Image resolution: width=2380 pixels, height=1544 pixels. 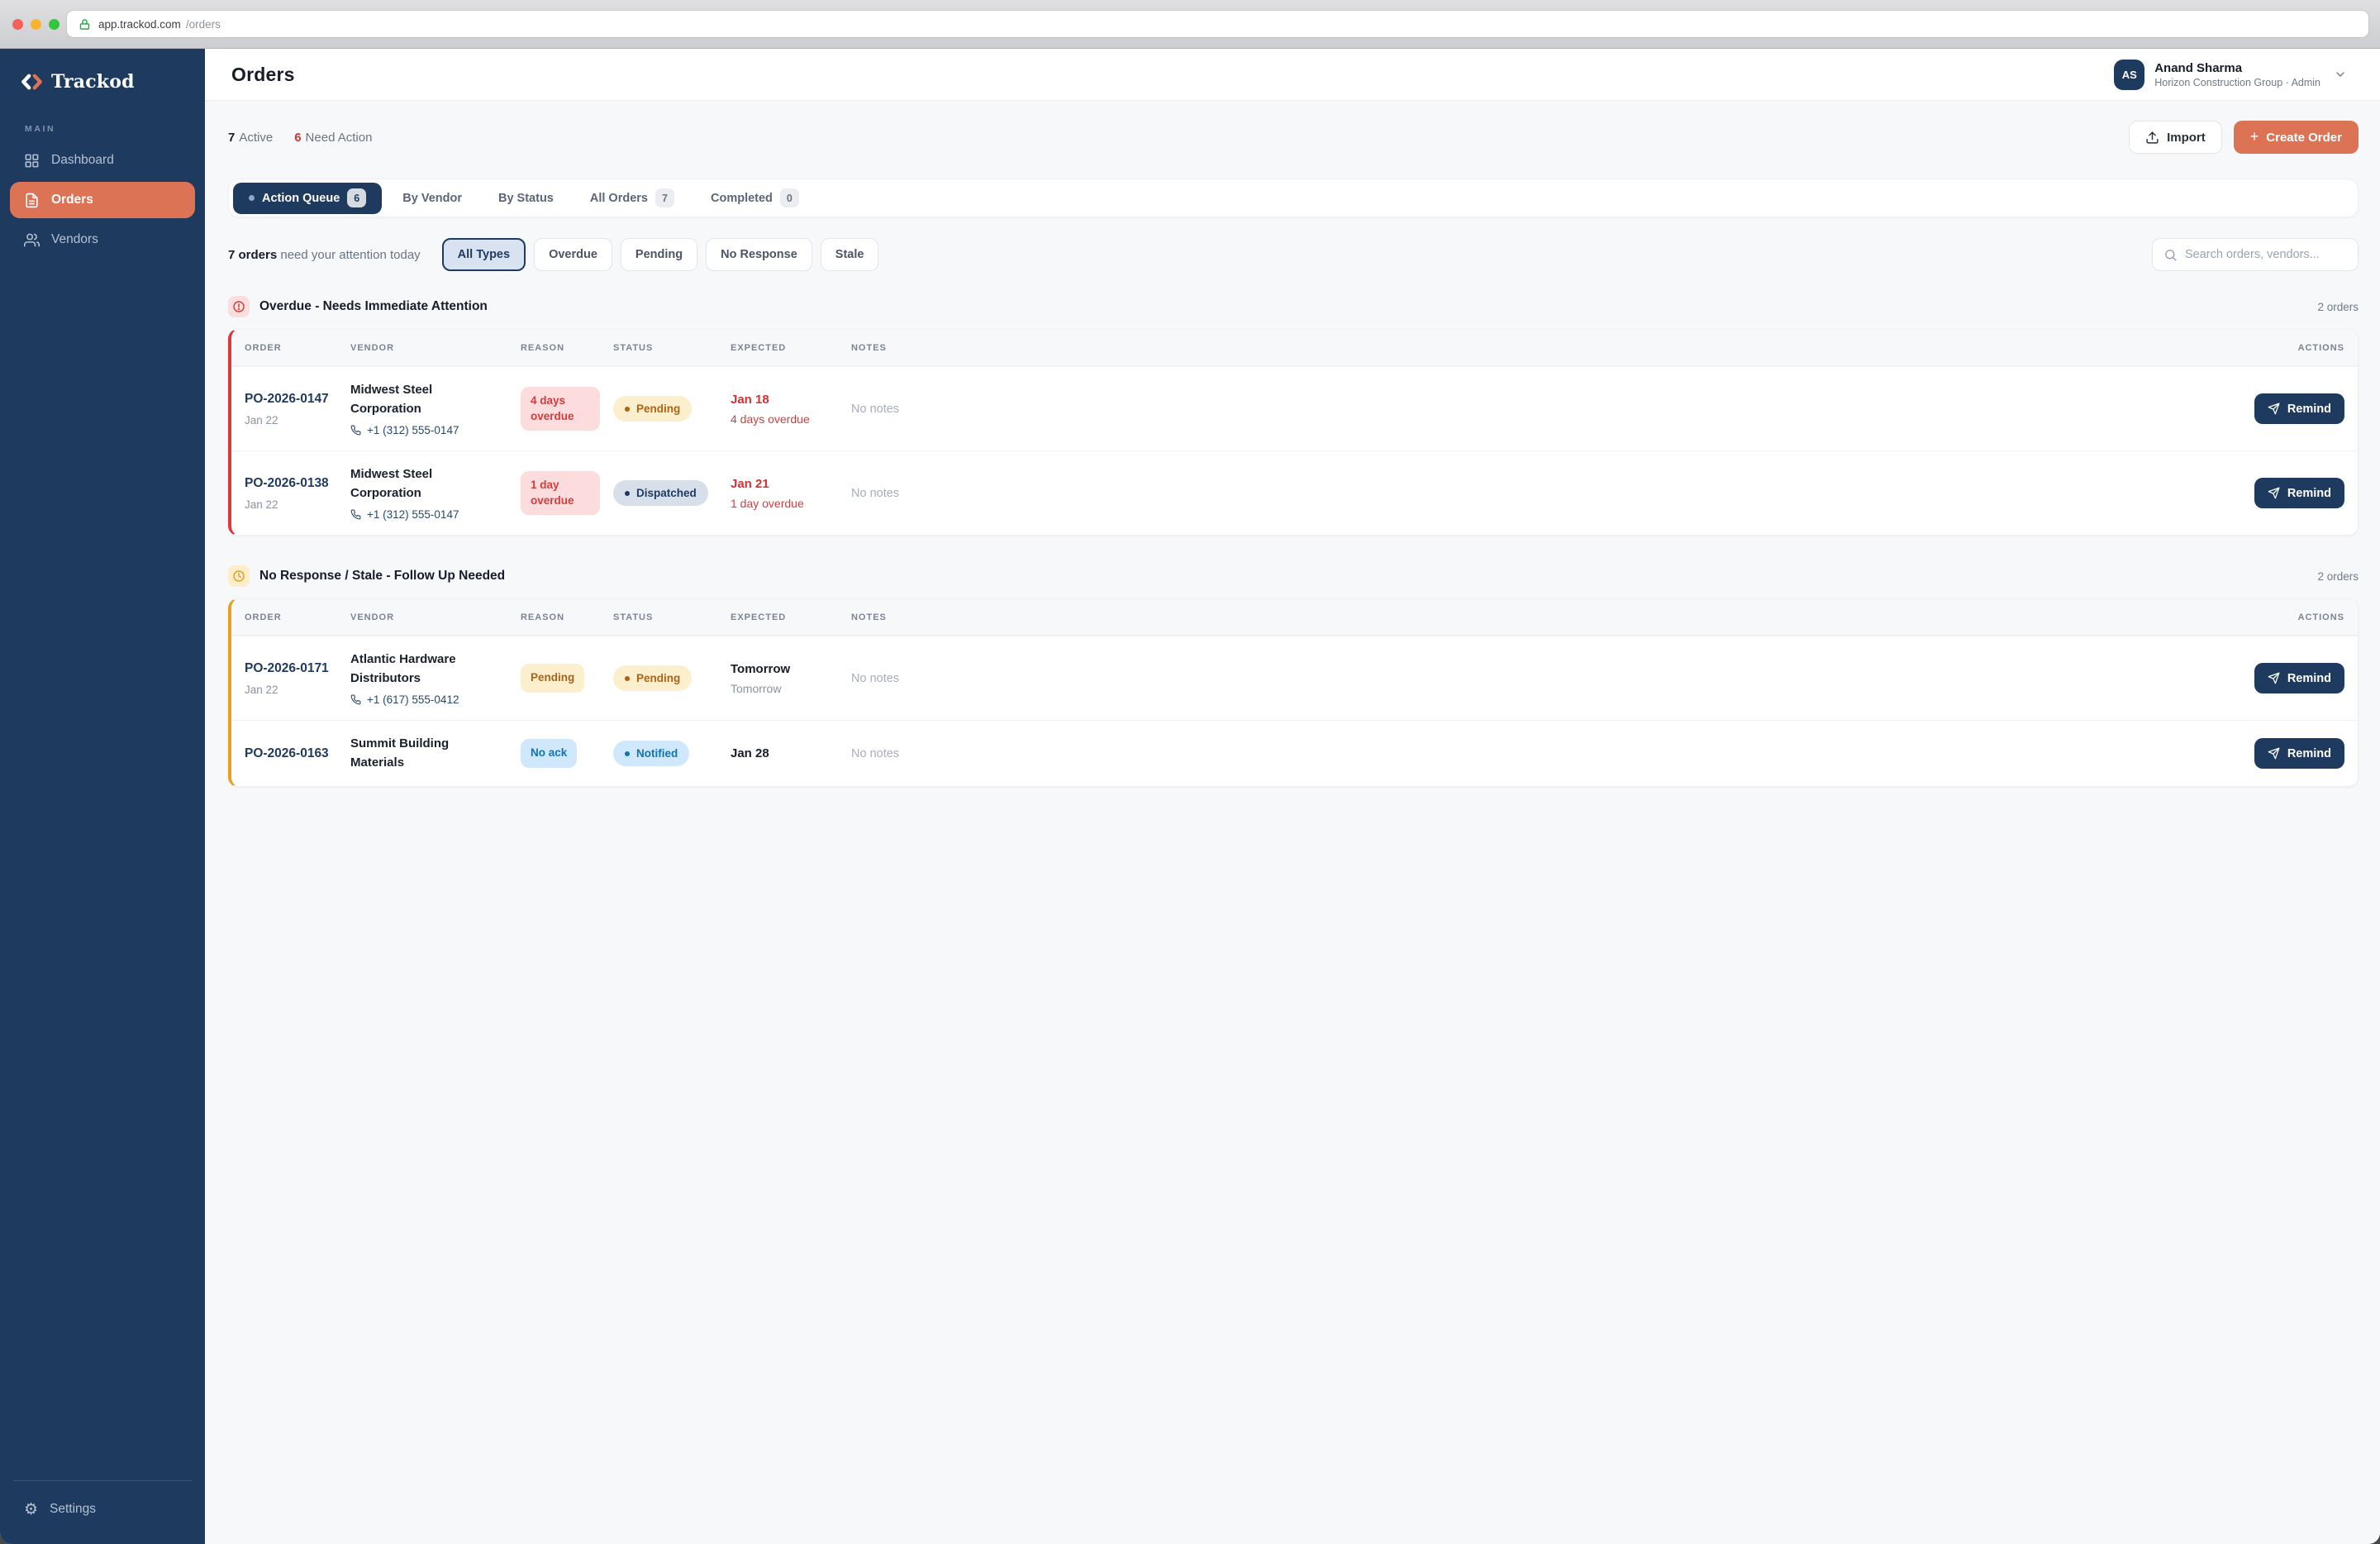 I want to click on attention-summary: 7 orders need your attention today, so click(x=324, y=254).